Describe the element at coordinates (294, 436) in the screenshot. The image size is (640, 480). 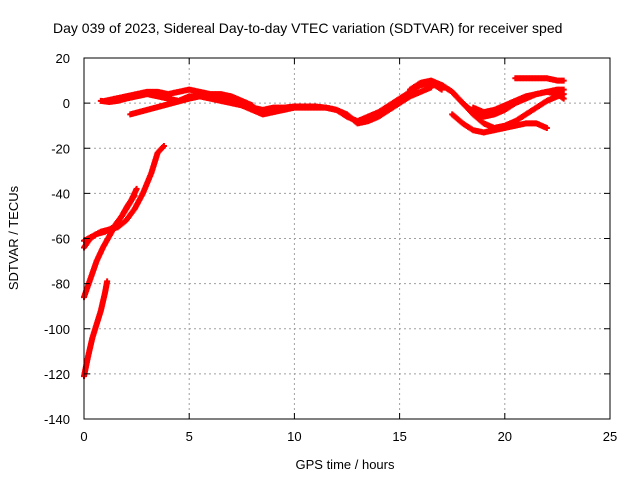
I see `x-tick-label: 10` at that location.